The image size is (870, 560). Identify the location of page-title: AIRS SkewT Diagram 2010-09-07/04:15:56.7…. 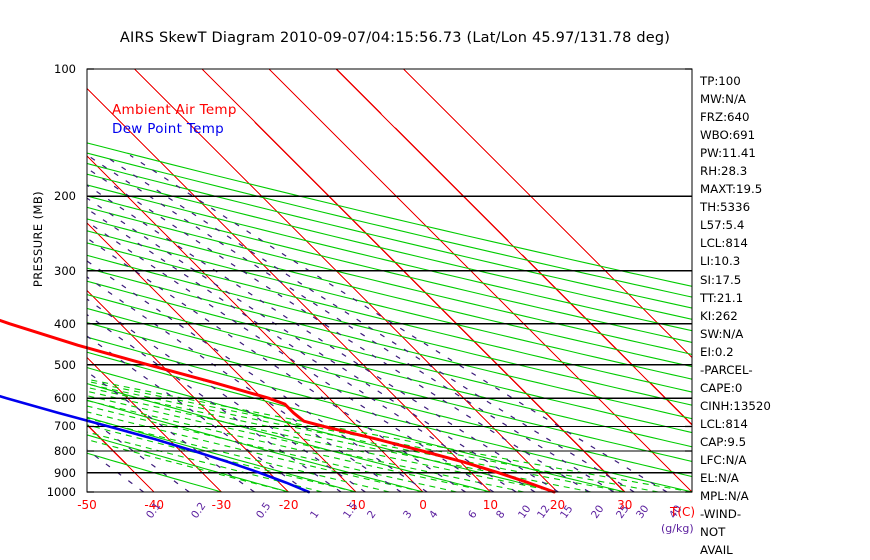
(395, 38).